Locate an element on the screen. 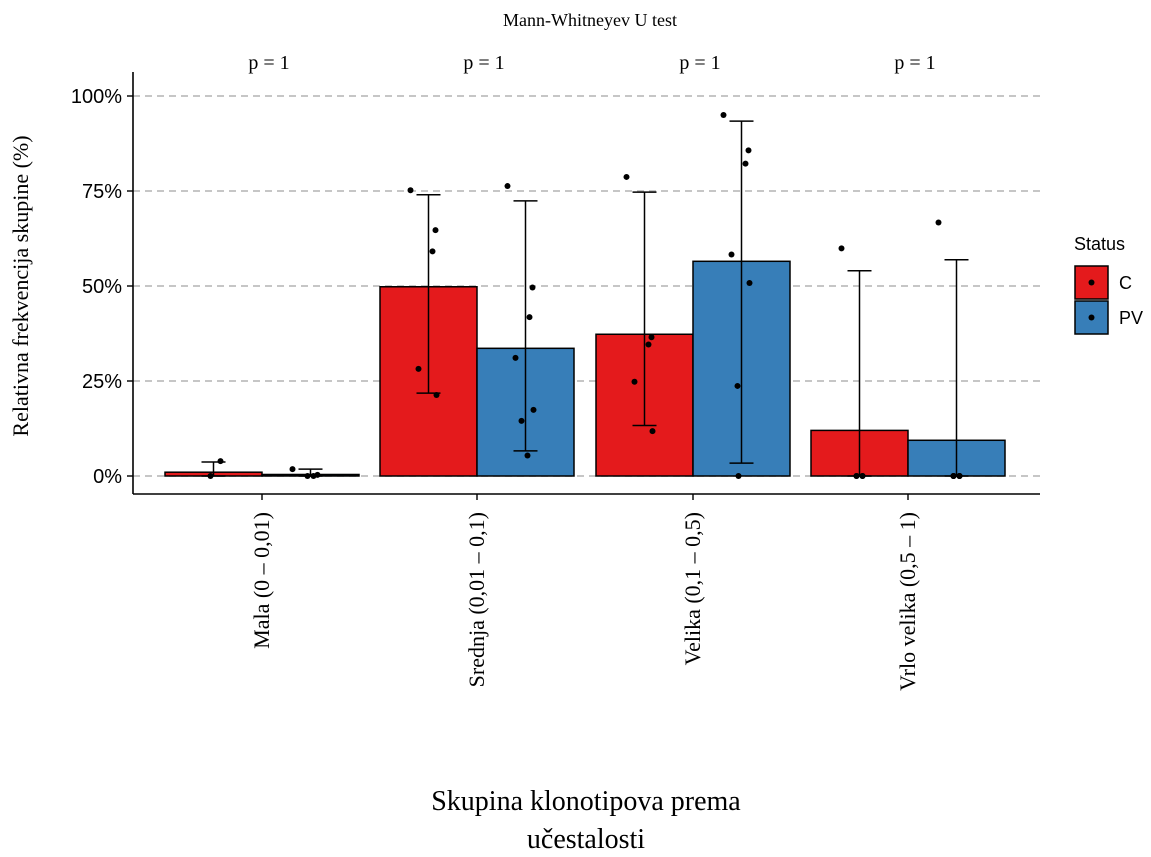 Image resolution: width=1151 pixels, height=857 pixels. legend-label: PV is located at coordinates (1131, 318).